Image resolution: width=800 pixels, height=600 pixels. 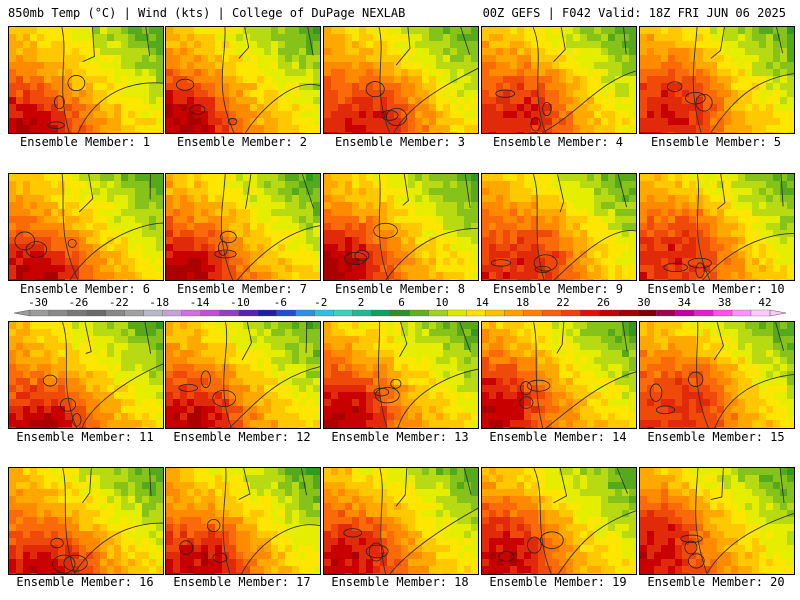 I want to click on colorbar-tick-label: 42, so click(x=765, y=302).